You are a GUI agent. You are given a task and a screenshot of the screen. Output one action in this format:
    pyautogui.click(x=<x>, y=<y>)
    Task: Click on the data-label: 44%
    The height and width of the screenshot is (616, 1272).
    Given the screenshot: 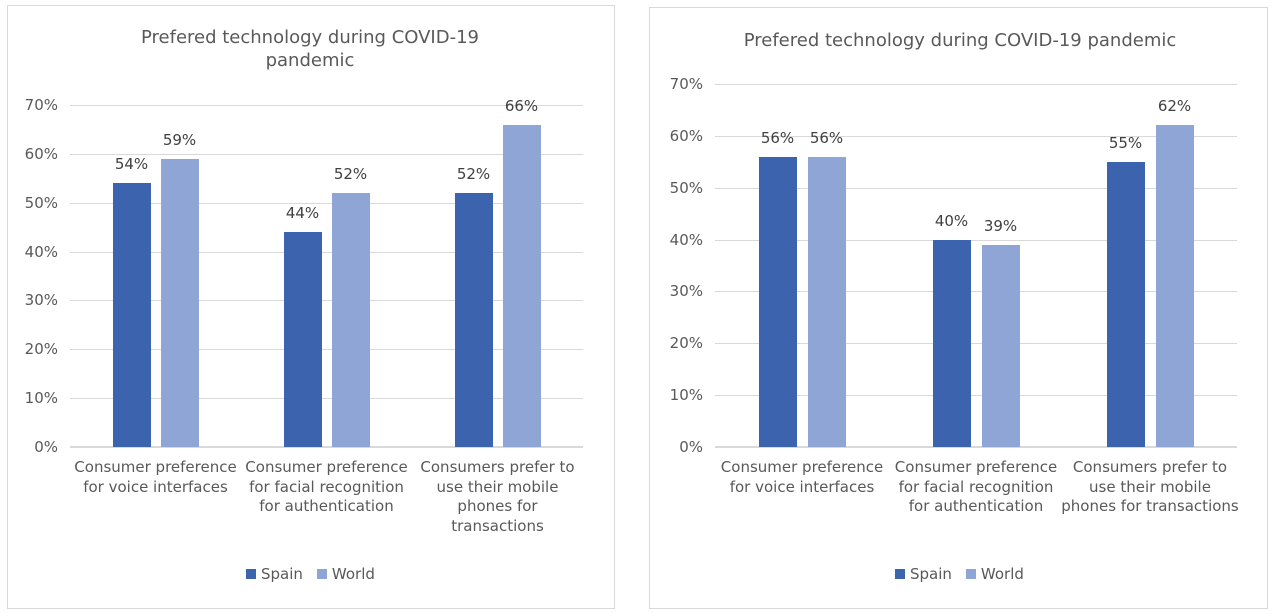 What is the action you would take?
    pyautogui.click(x=302, y=213)
    